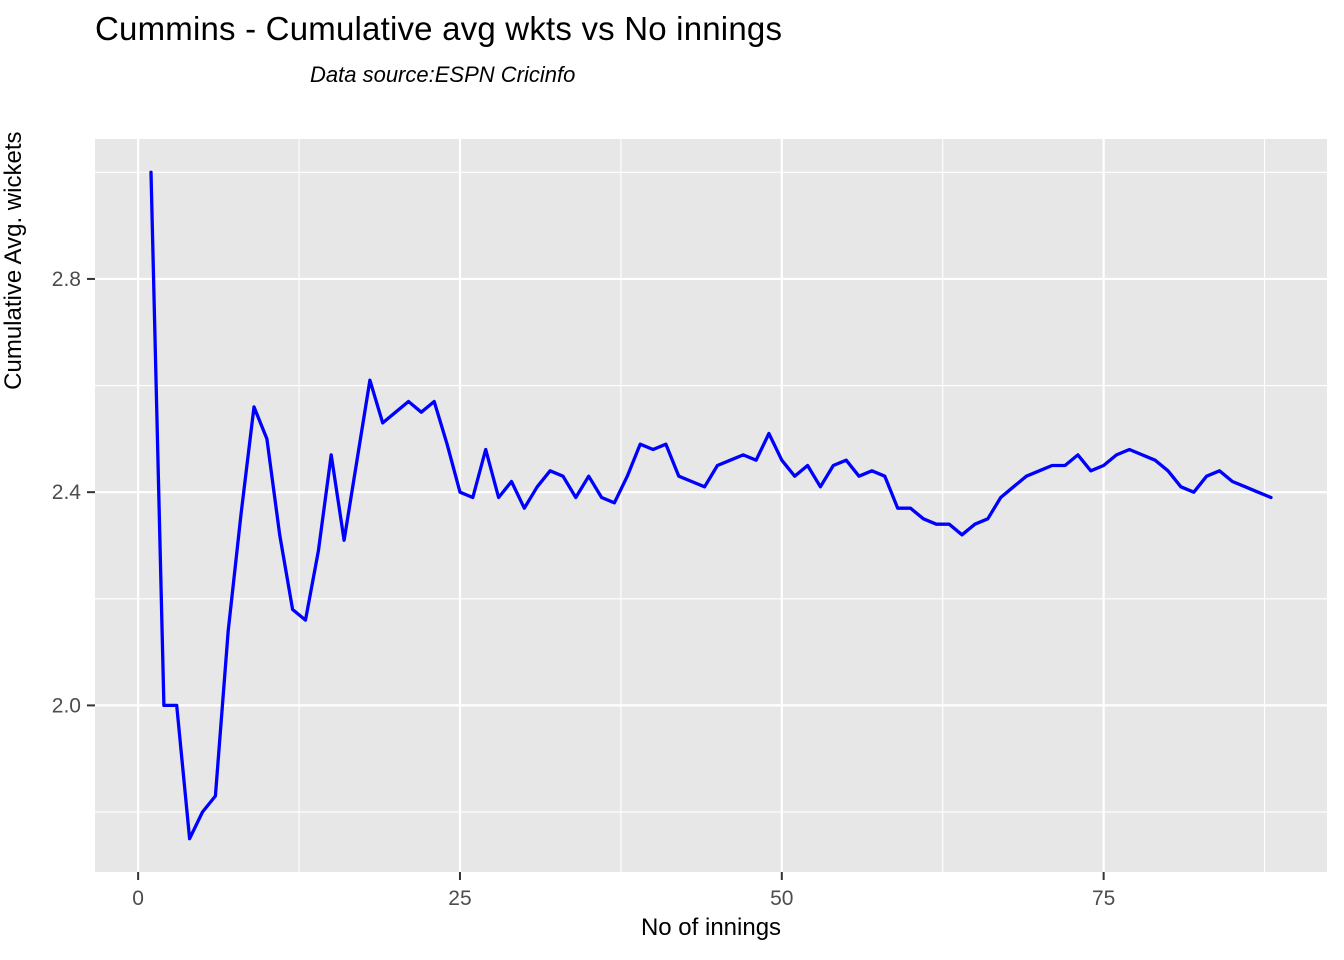 This screenshot has width=1344, height=960. Describe the element at coordinates (66, 705) in the screenshot. I see `y-tick-label: 2.0` at that location.